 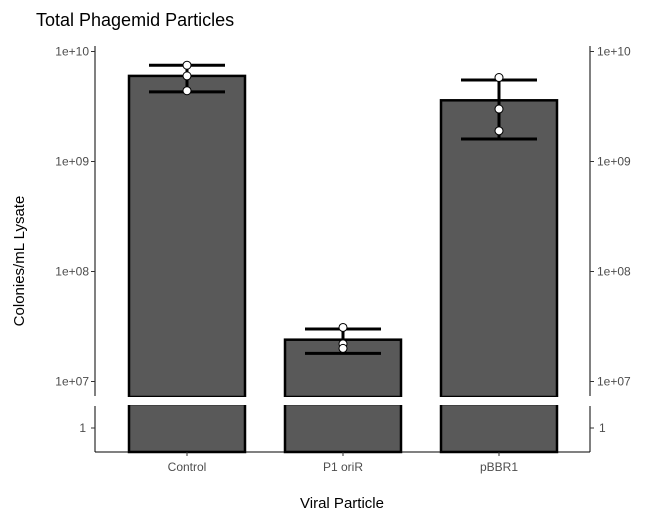 I want to click on x-tick-label: P1 oriR, so click(x=343, y=467).